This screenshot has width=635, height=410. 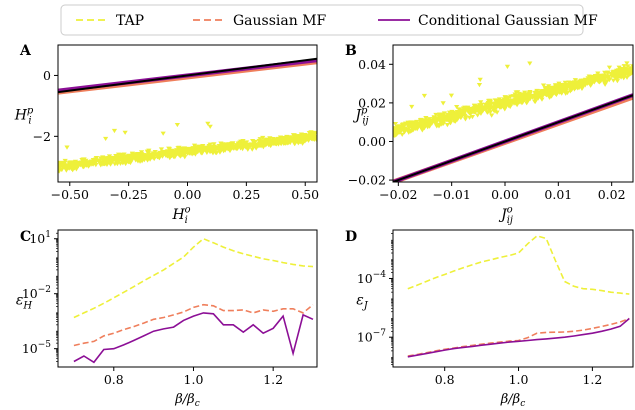 What do you see at coordinates (612, 194) in the screenshot?
I see `x-tick-label: 0.02` at bounding box center [612, 194].